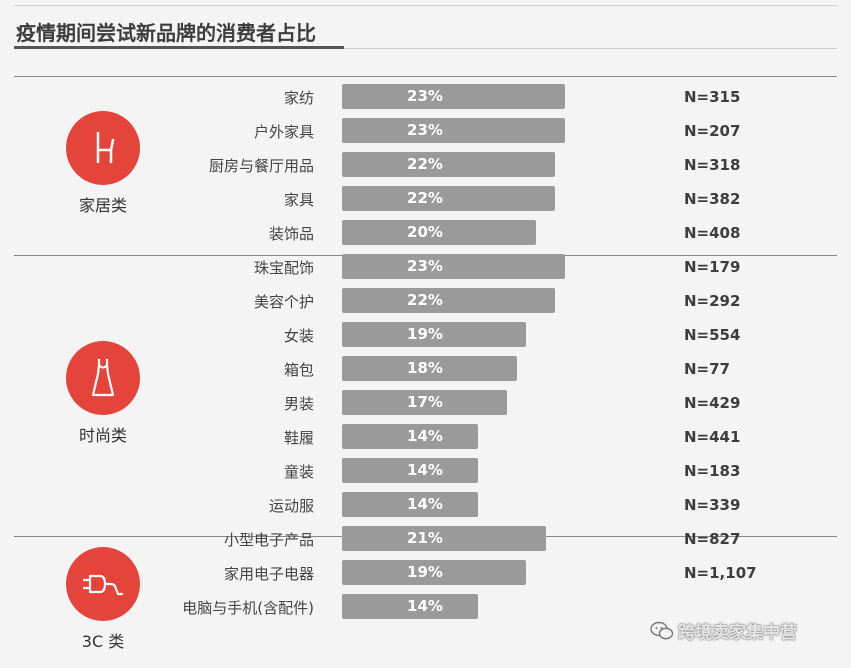 The image size is (851, 668). Describe the element at coordinates (298, 200) in the screenshot. I see `category-label: 家具` at that location.